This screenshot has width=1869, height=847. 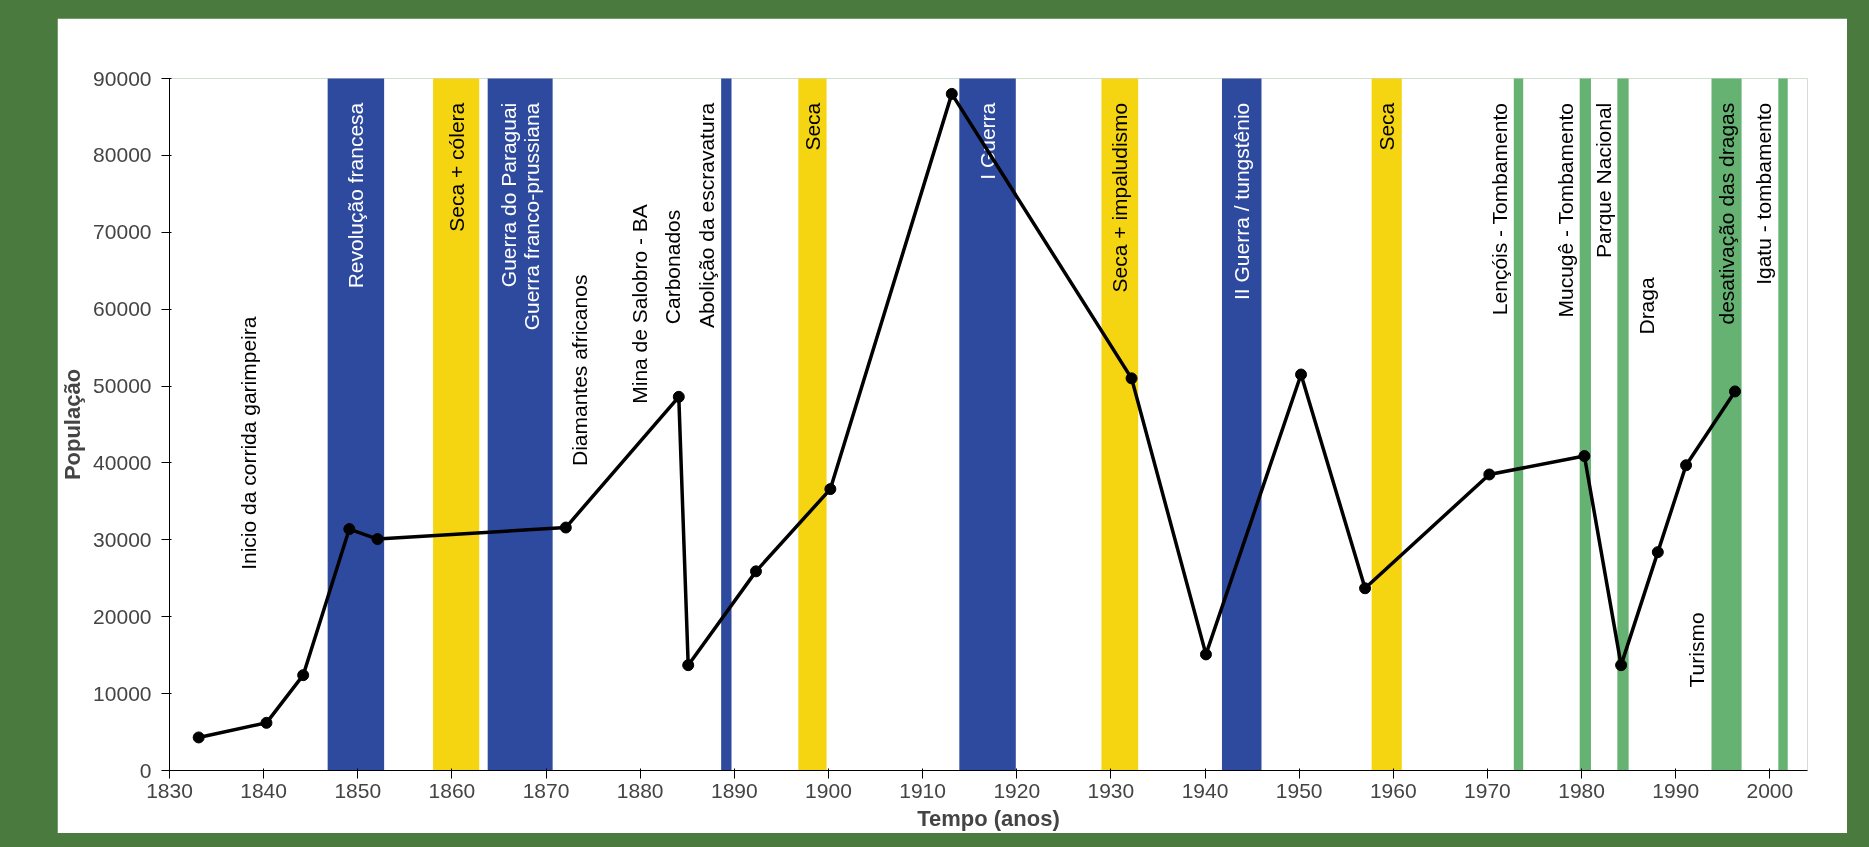 I want to click on x-tick-label: 1960, so click(x=1393, y=790).